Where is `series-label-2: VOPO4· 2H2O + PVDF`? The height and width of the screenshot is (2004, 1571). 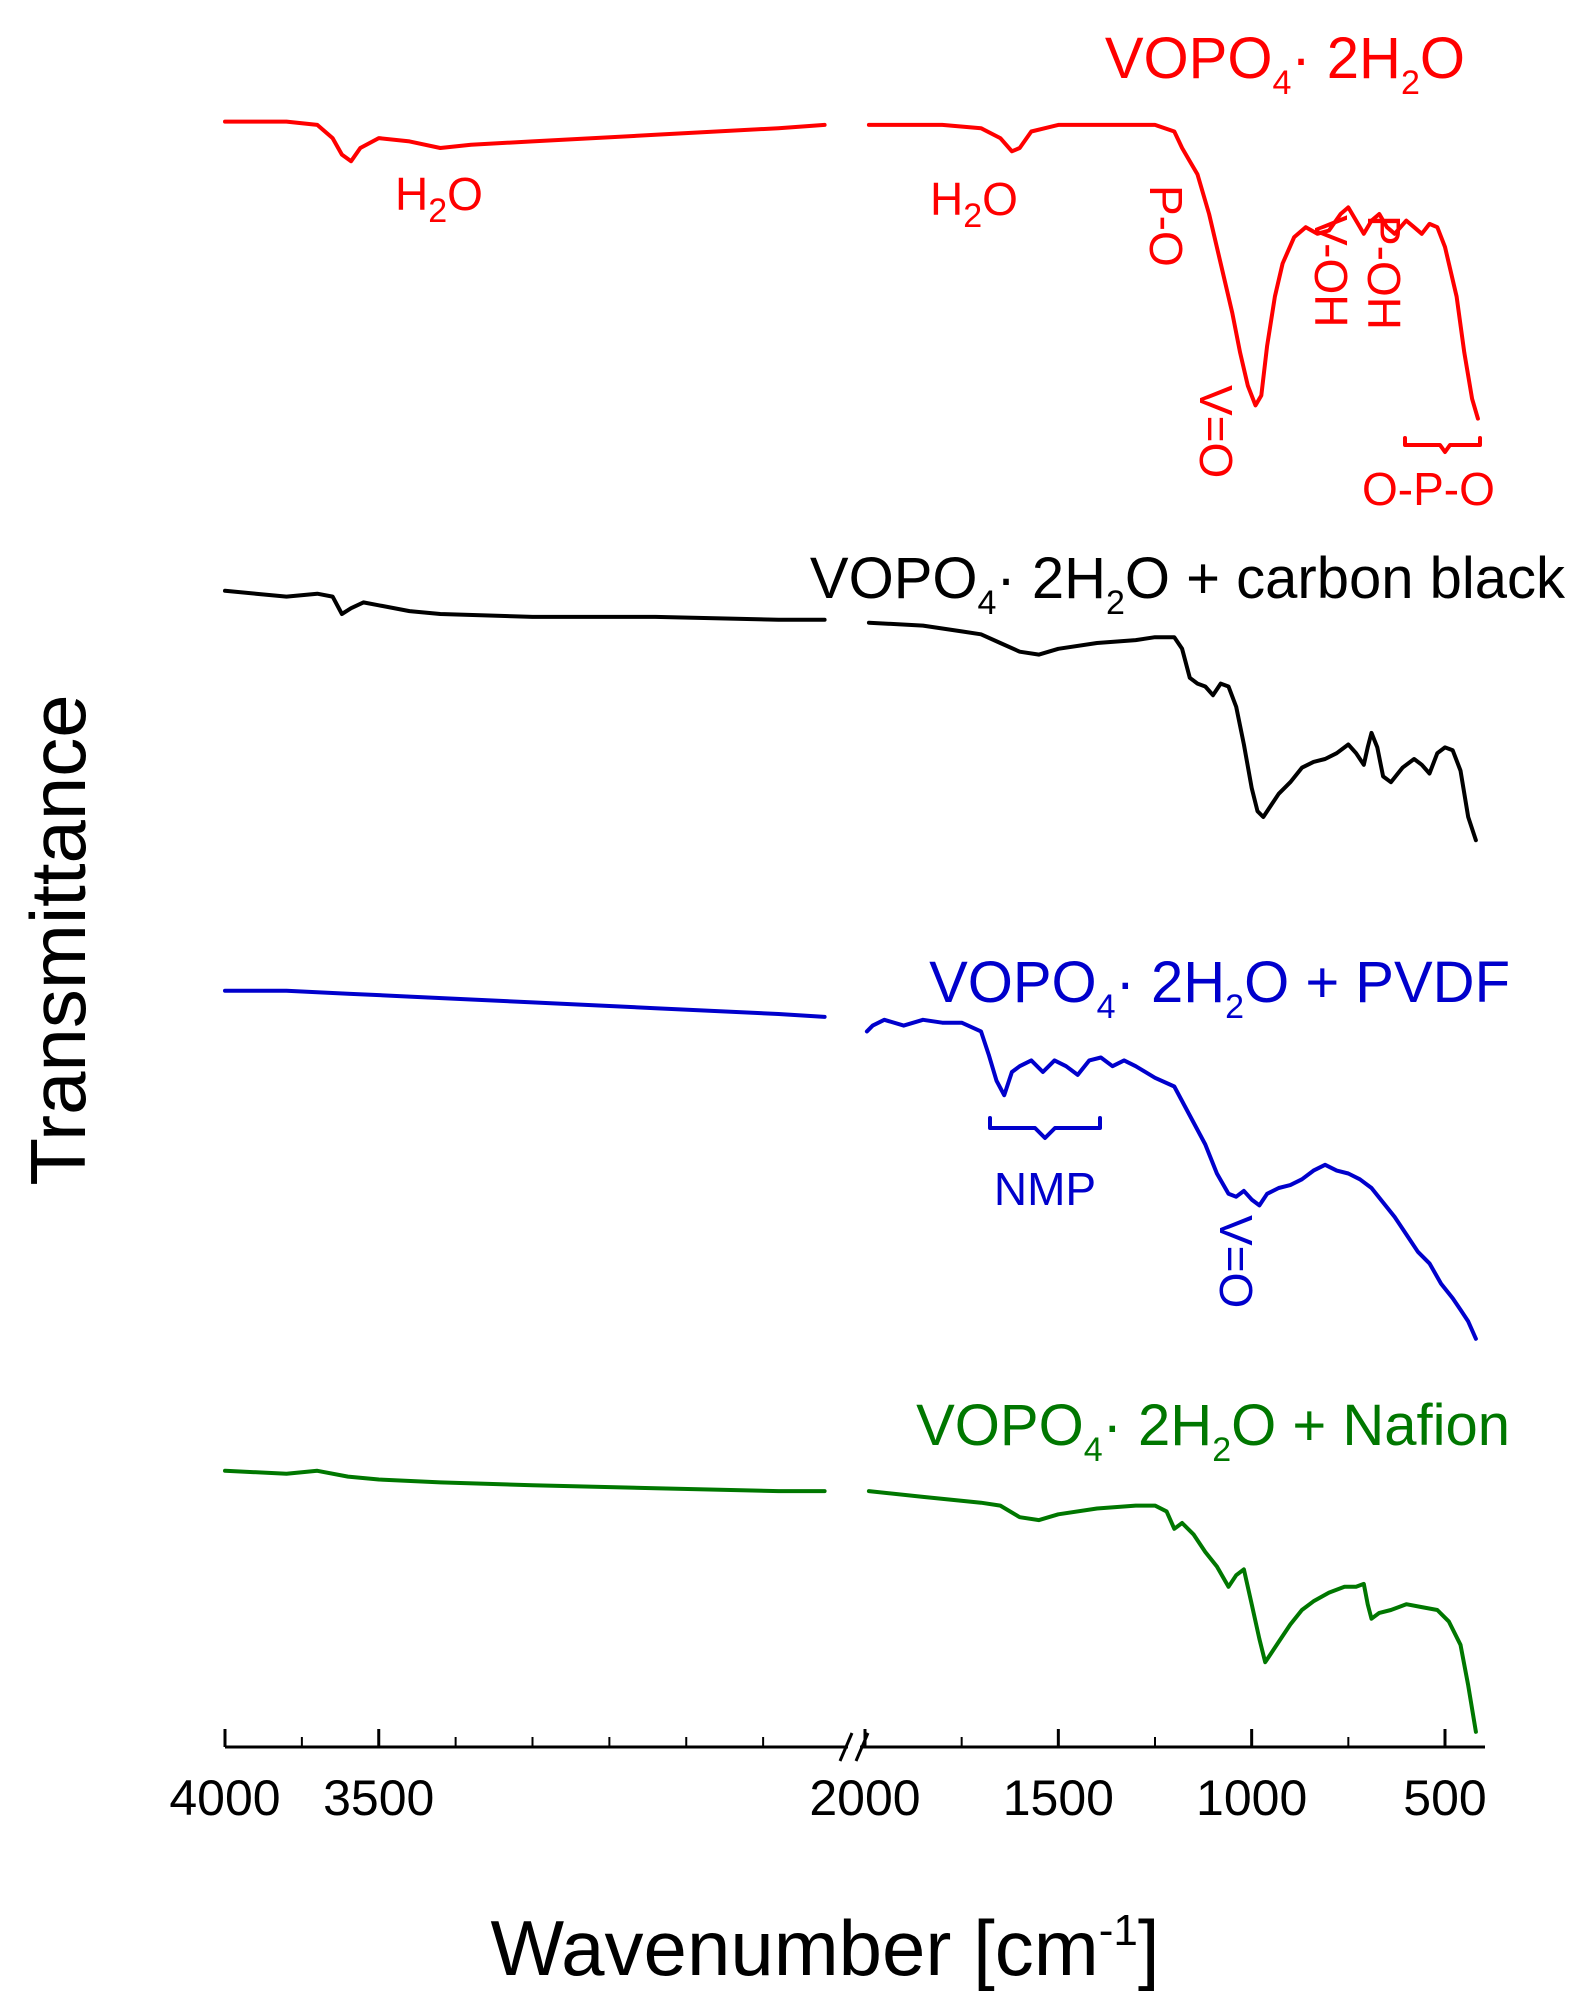 series-label-2: VOPO4· 2H2O + PVDF is located at coordinates (1219, 988).